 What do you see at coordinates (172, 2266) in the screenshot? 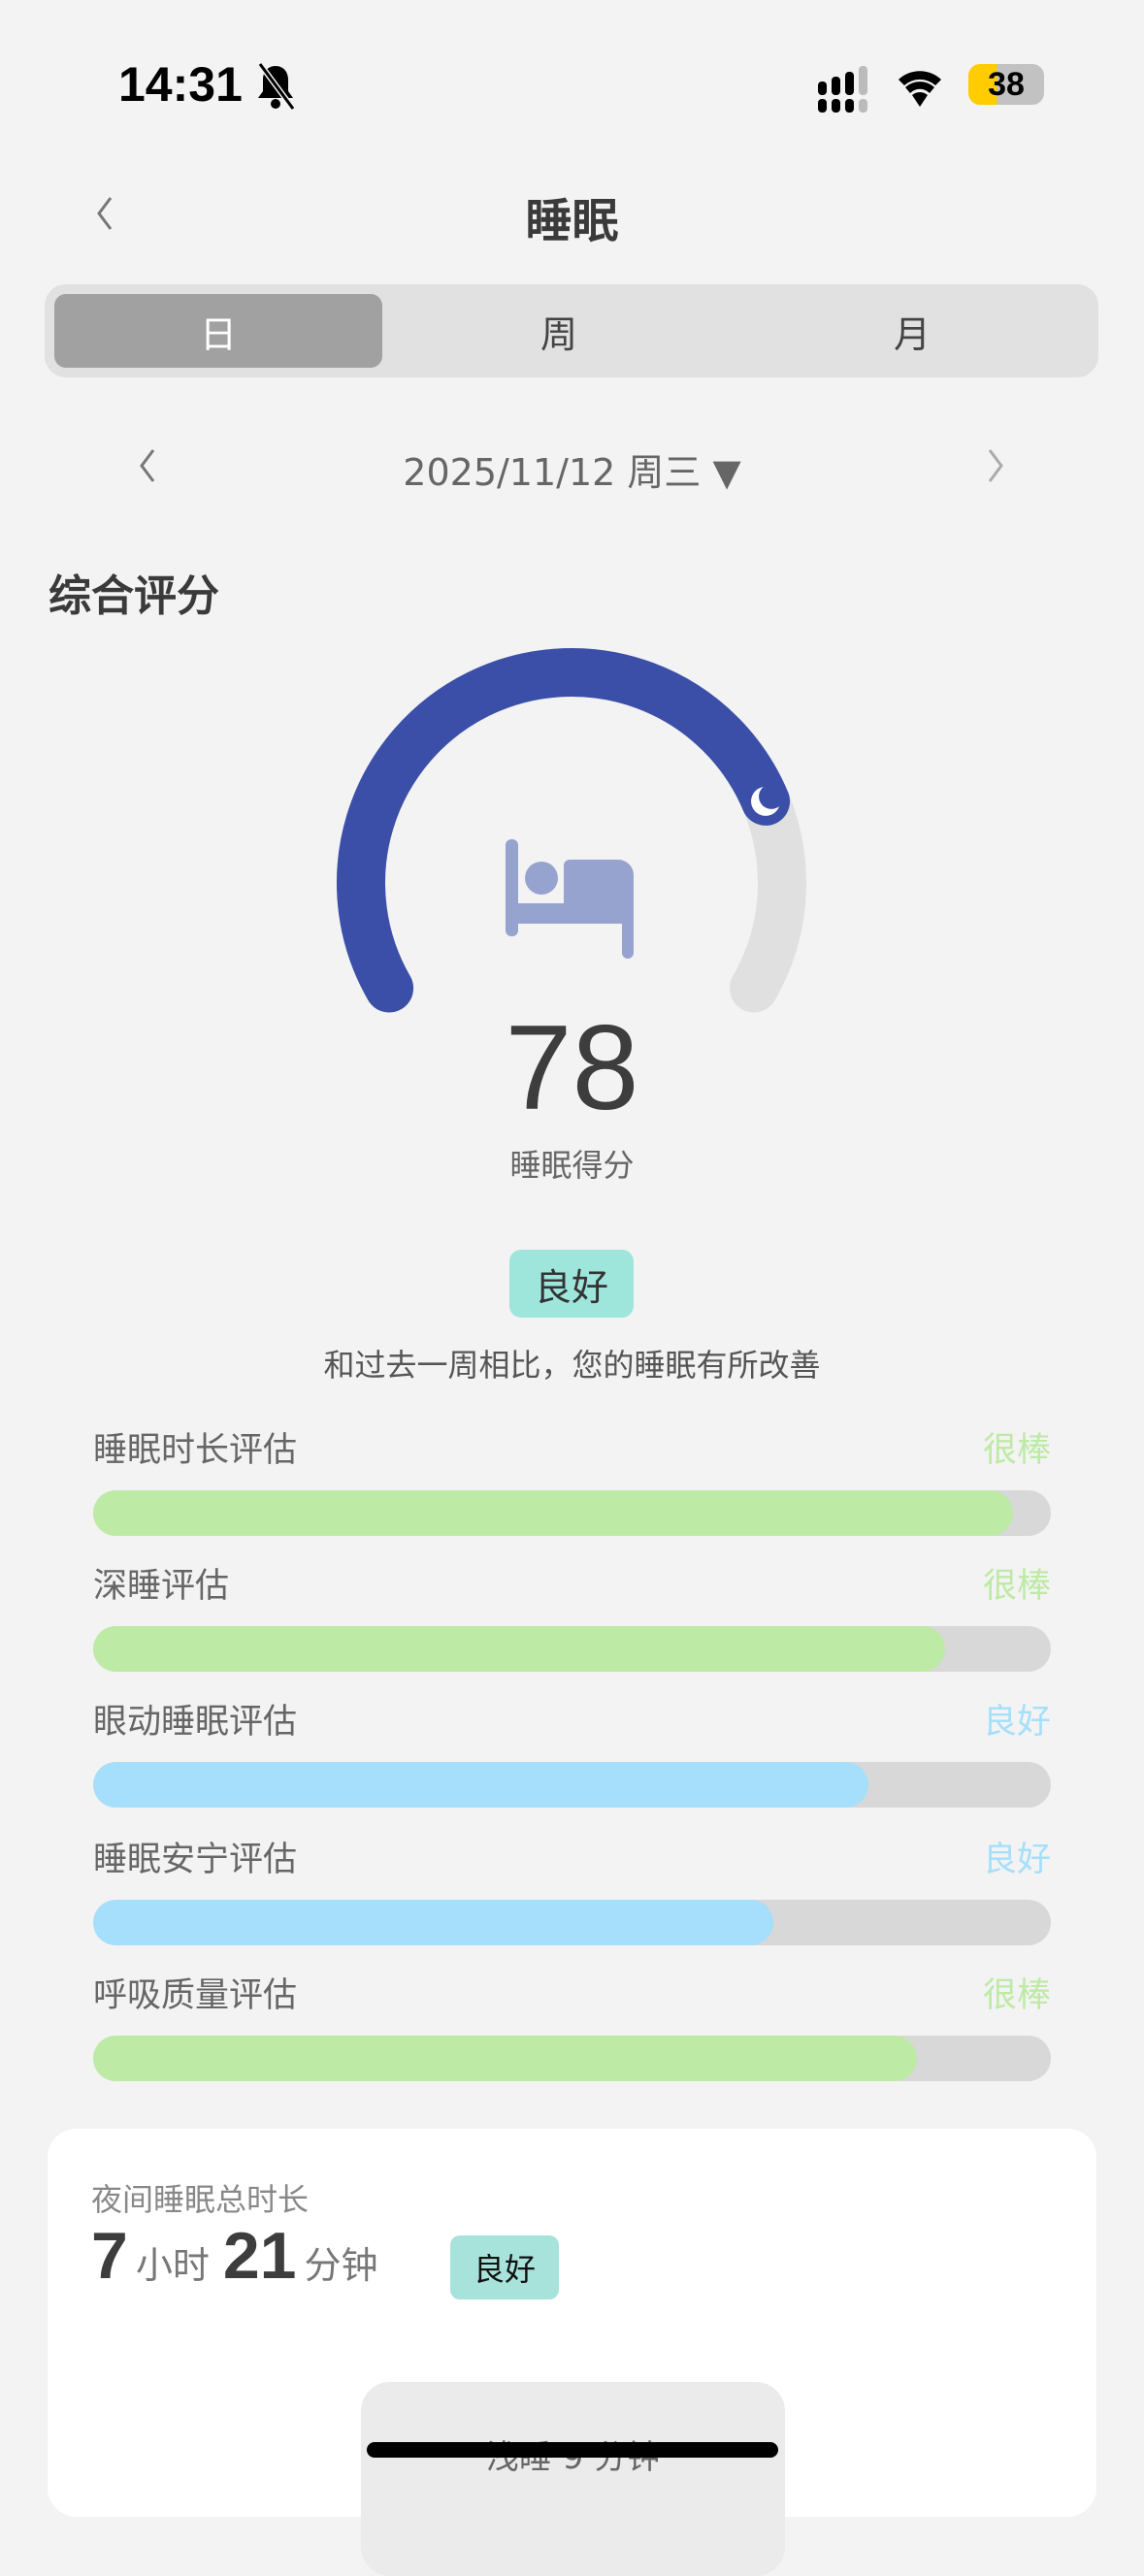
I see `hours-unit: 小时` at bounding box center [172, 2266].